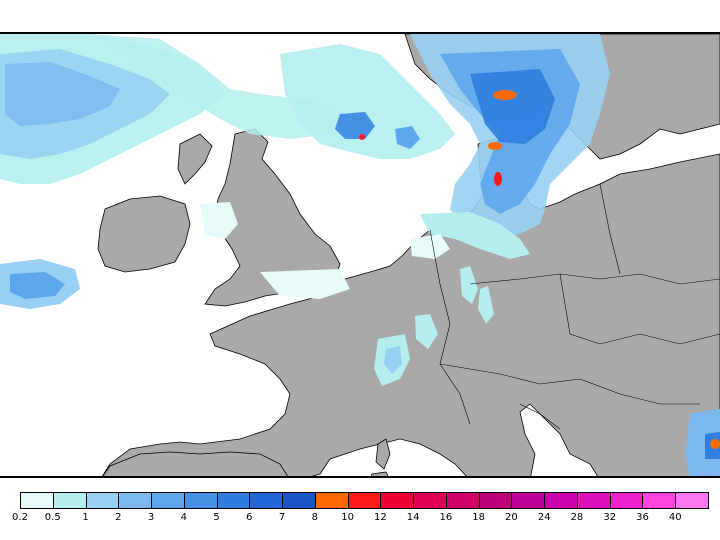 Image resolution: width=720 pixels, height=540 pixels. What do you see at coordinates (642, 517) in the screenshot?
I see `legend-tick-label: 36` at bounding box center [642, 517].